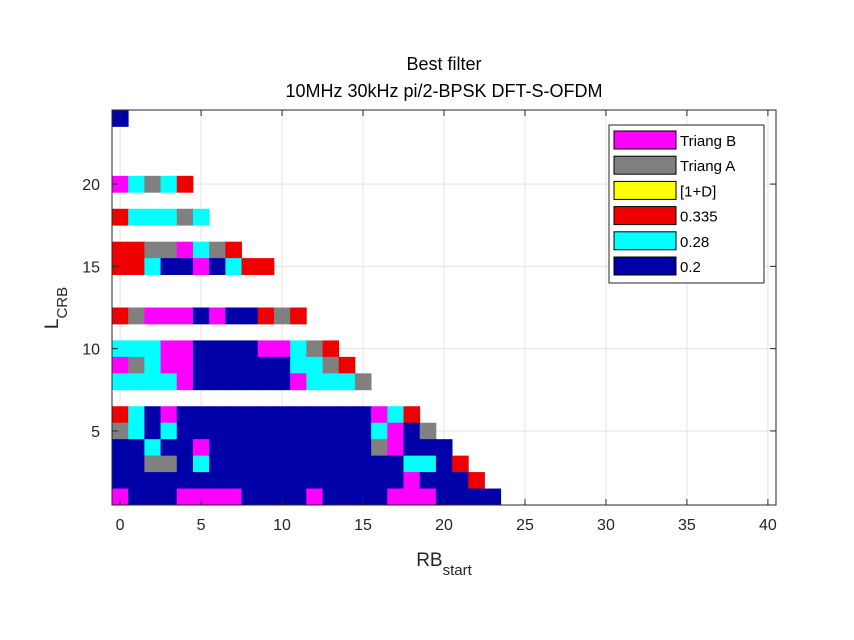 The height and width of the screenshot is (640, 854). What do you see at coordinates (707, 166) in the screenshot?
I see `legend-label: Triang A` at bounding box center [707, 166].